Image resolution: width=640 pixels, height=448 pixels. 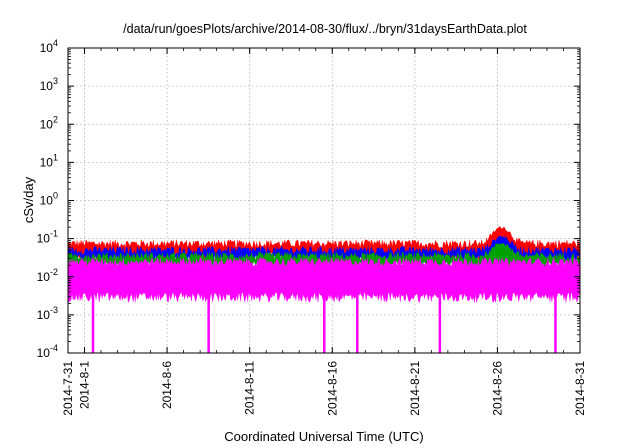 What do you see at coordinates (49, 46) in the screenshot?
I see `y-tick-label: 10⁴` at bounding box center [49, 46].